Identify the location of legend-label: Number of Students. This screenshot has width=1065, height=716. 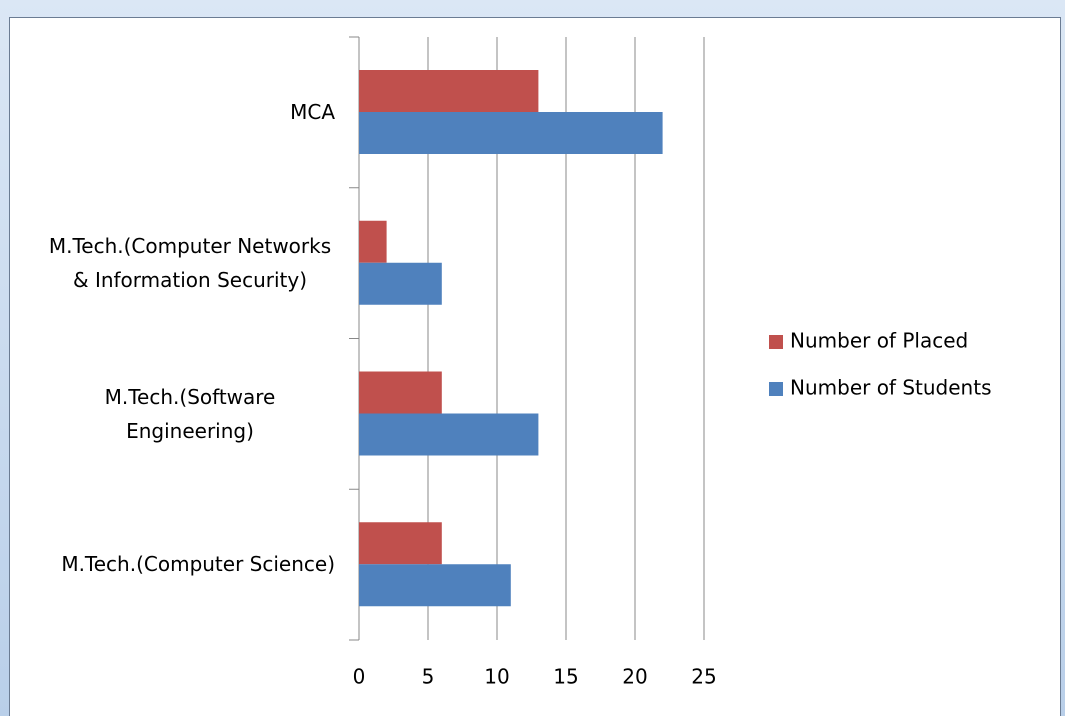
(890, 388).